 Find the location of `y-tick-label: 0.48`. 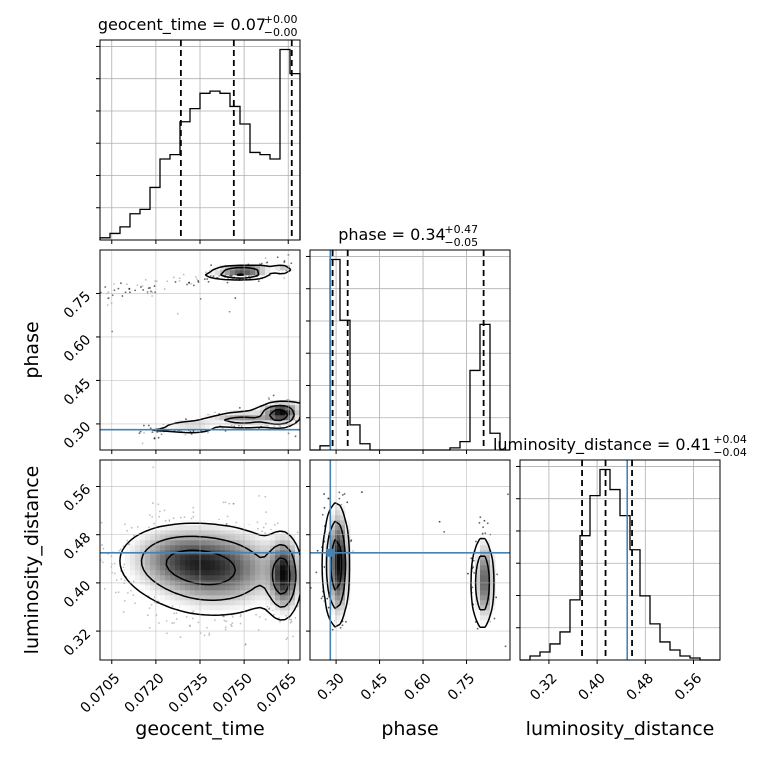

y-tick-label: 0.48 is located at coordinates (77, 546).